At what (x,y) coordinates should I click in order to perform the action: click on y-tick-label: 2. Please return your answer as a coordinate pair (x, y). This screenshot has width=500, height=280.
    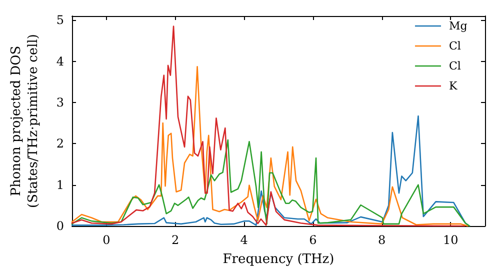
    Looking at the image, I should click on (60, 143).